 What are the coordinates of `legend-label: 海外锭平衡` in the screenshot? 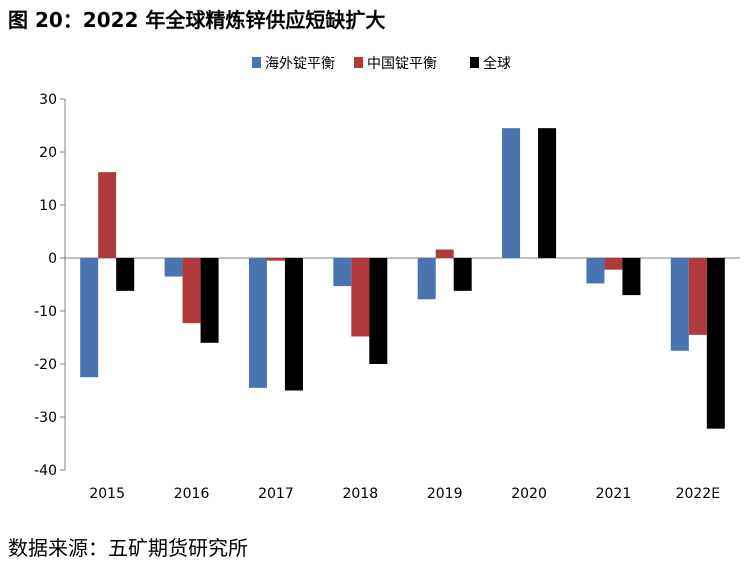 It's located at (300, 64).